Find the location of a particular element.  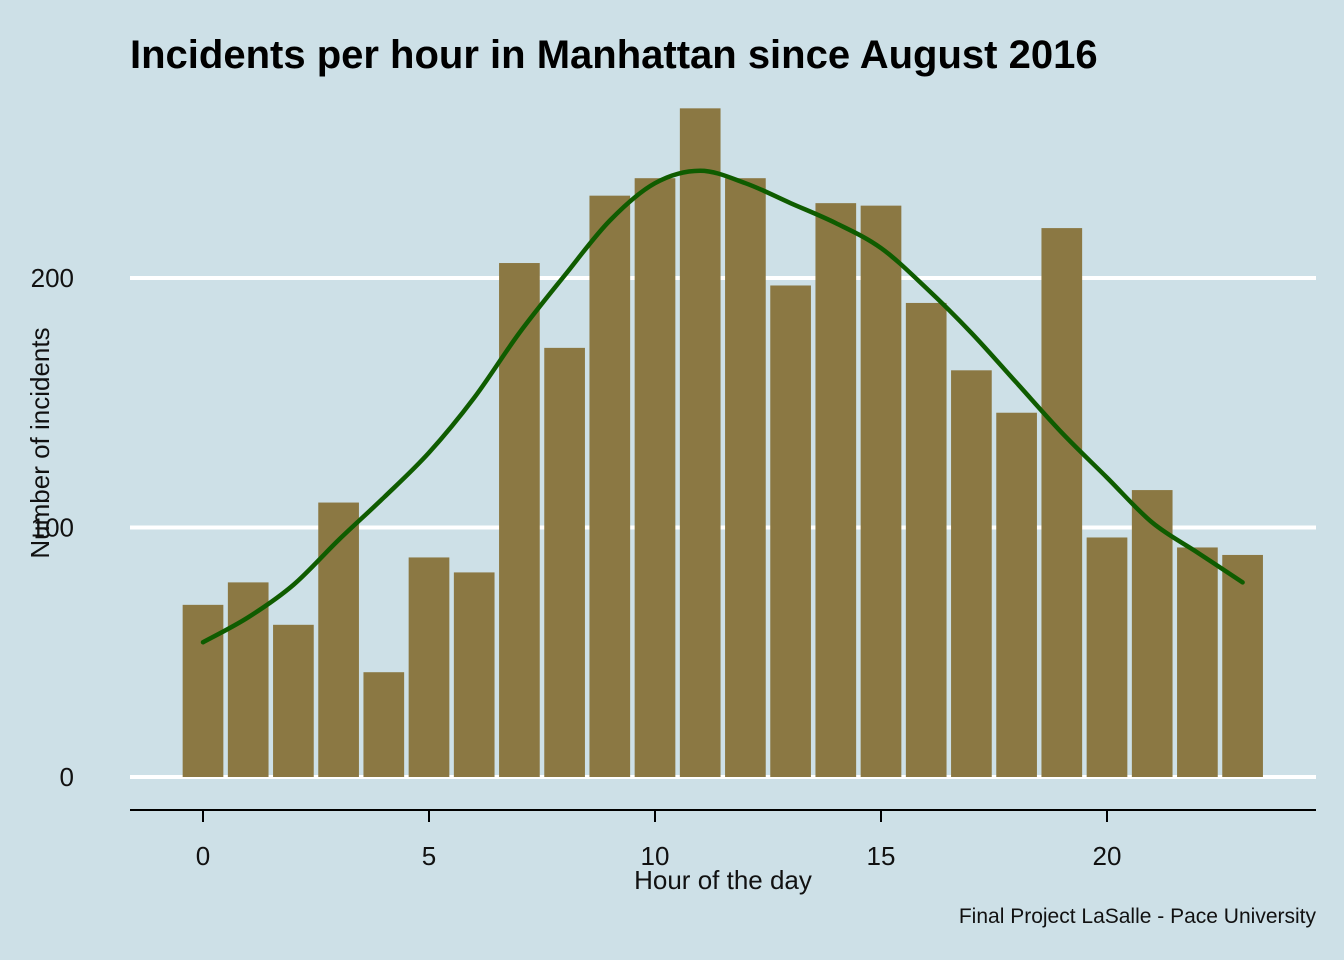

x-tick-label-10: 10 is located at coordinates (655, 856).